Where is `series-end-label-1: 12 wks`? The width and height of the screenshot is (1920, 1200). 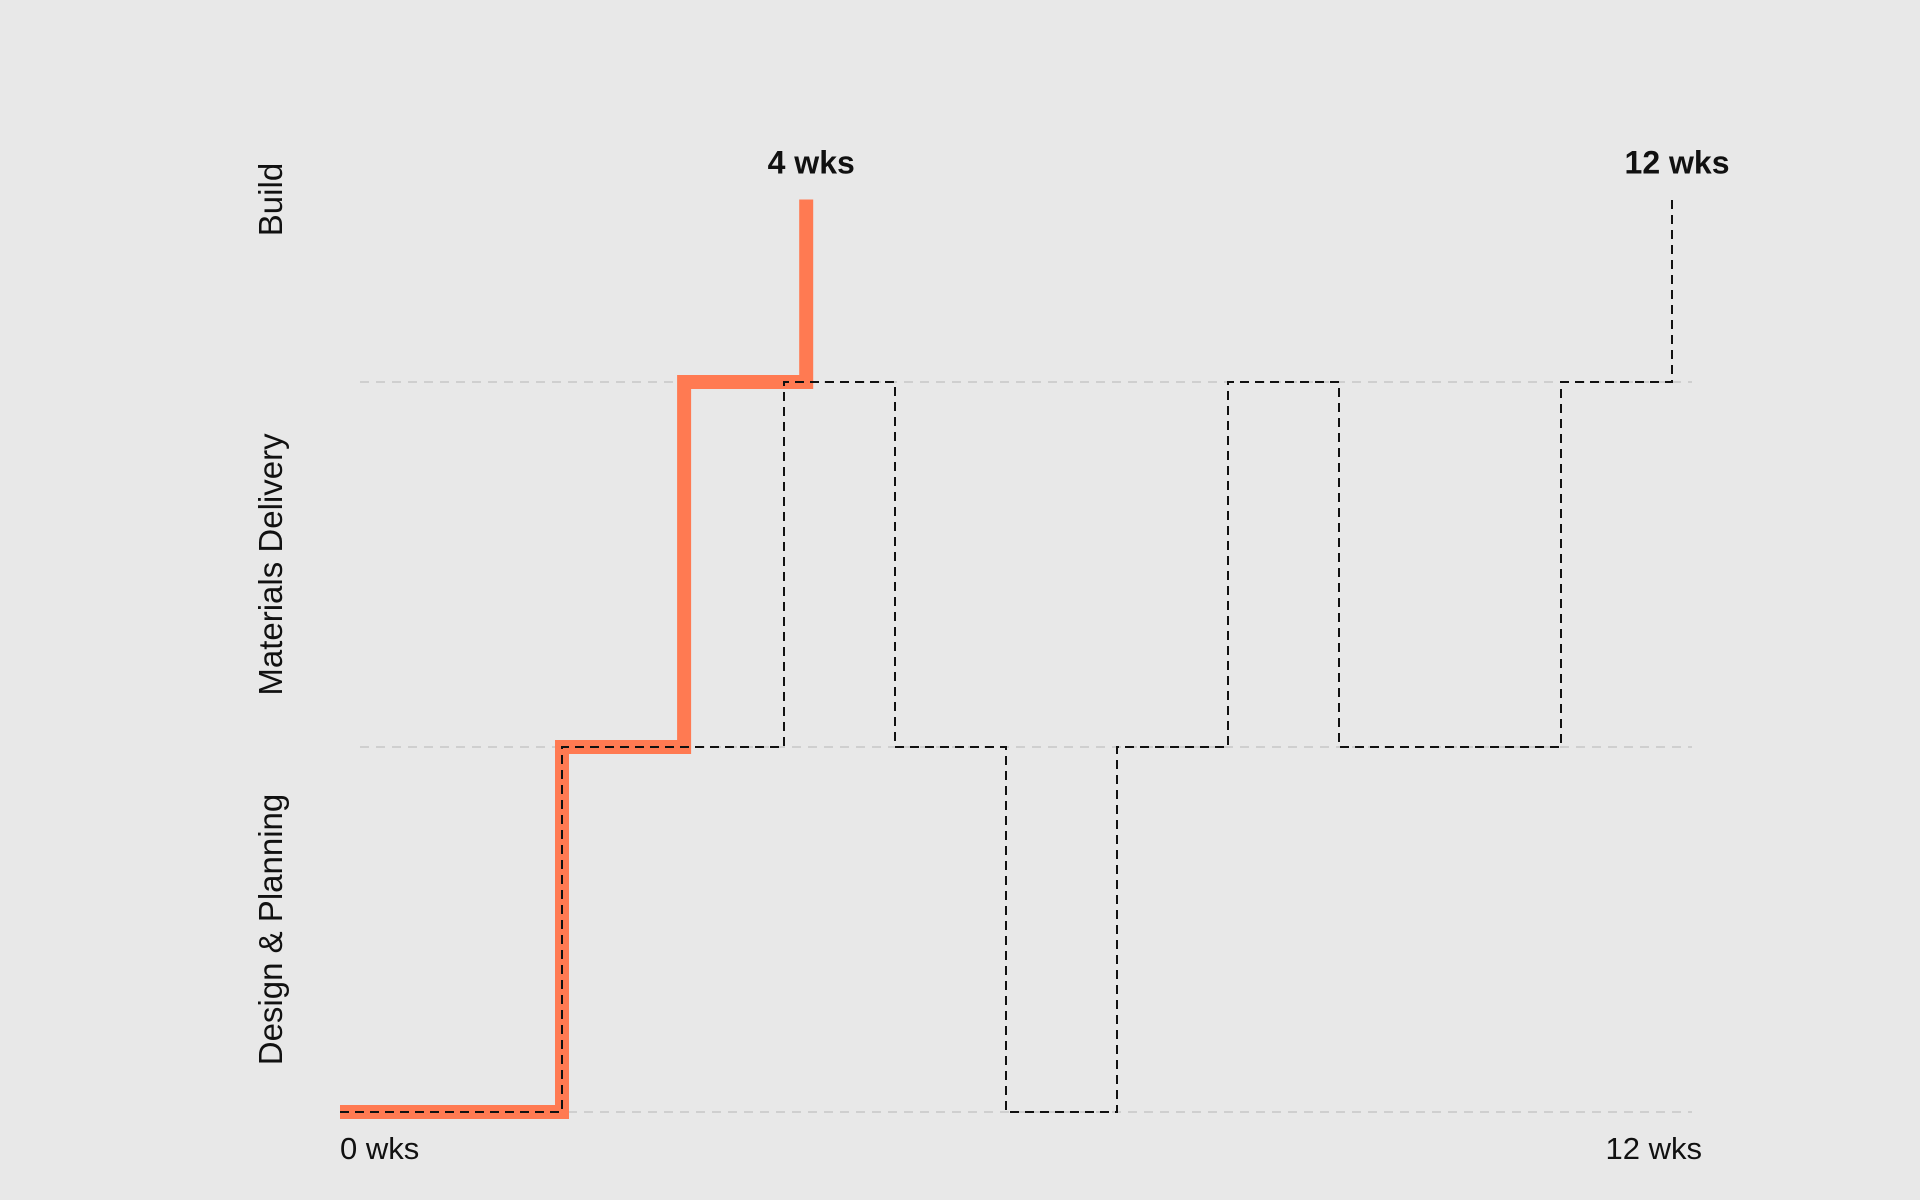 series-end-label-1: 12 wks is located at coordinates (1677, 163).